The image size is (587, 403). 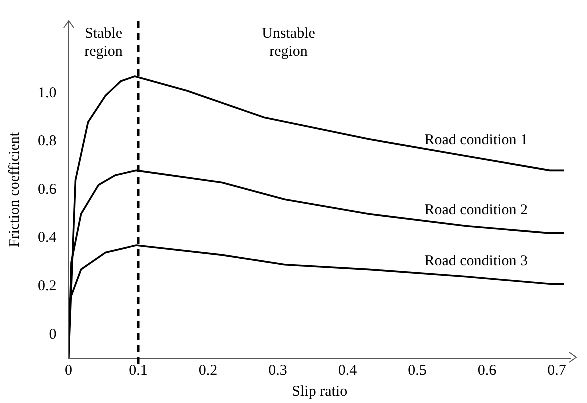 What do you see at coordinates (47, 286) in the screenshot?
I see `y-tick-label: 0.2` at bounding box center [47, 286].